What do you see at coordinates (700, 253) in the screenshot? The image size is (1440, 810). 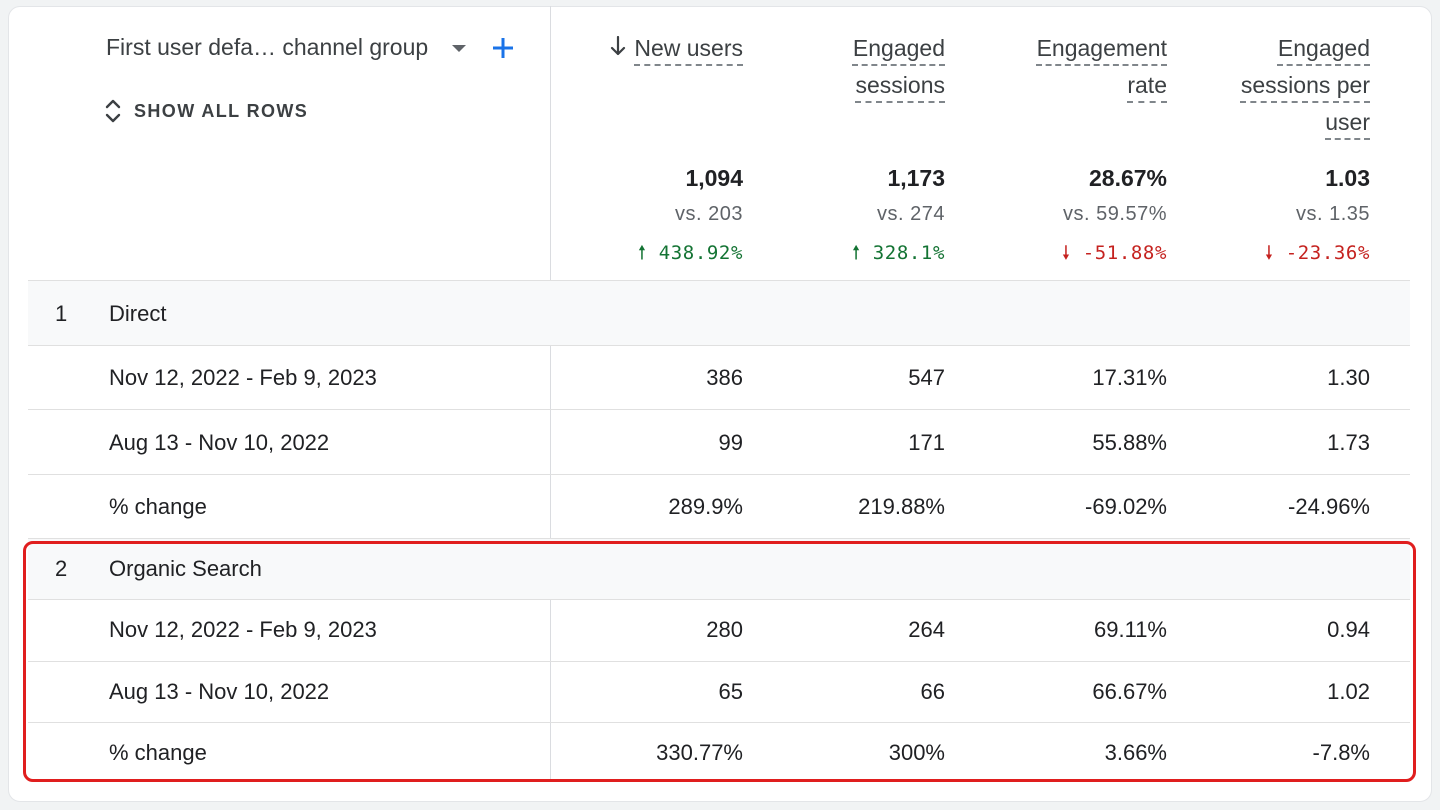 I see `delta-value: 438.92%` at bounding box center [700, 253].